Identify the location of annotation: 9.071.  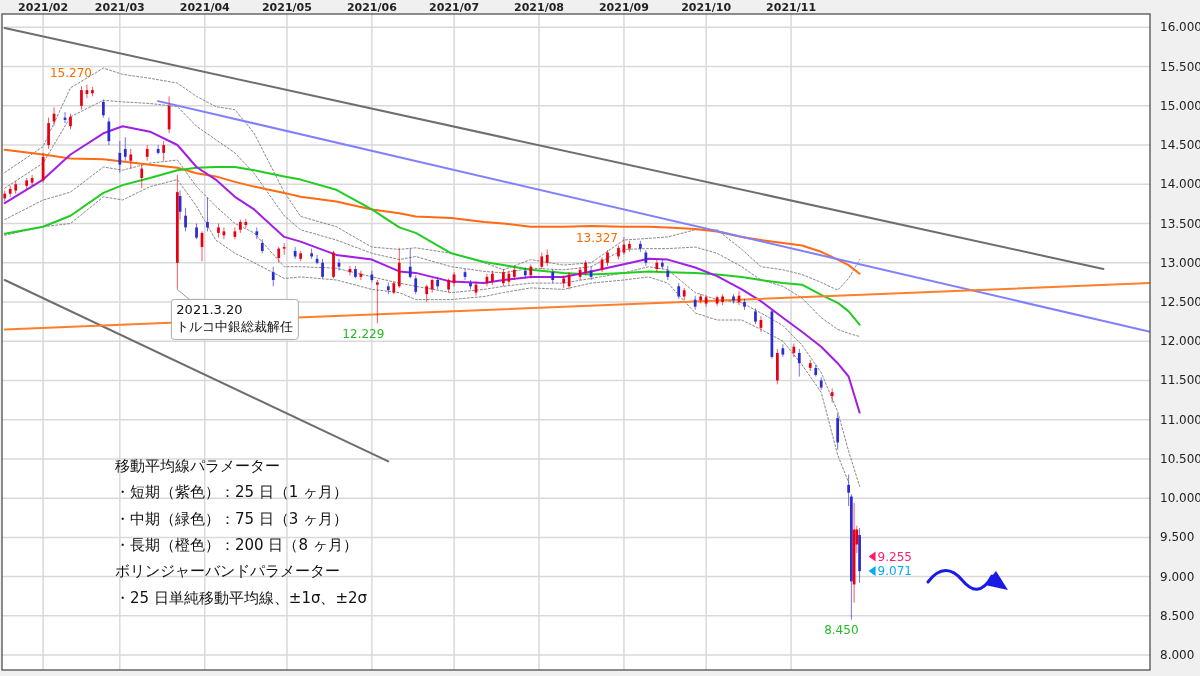
(894, 571).